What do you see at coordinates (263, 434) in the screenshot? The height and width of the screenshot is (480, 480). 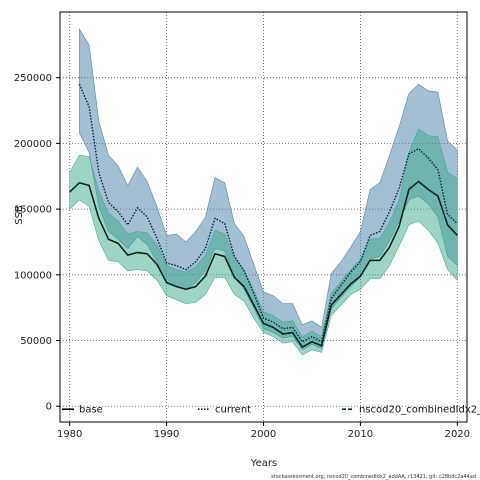 I see `x-tick-label: 2000` at bounding box center [263, 434].